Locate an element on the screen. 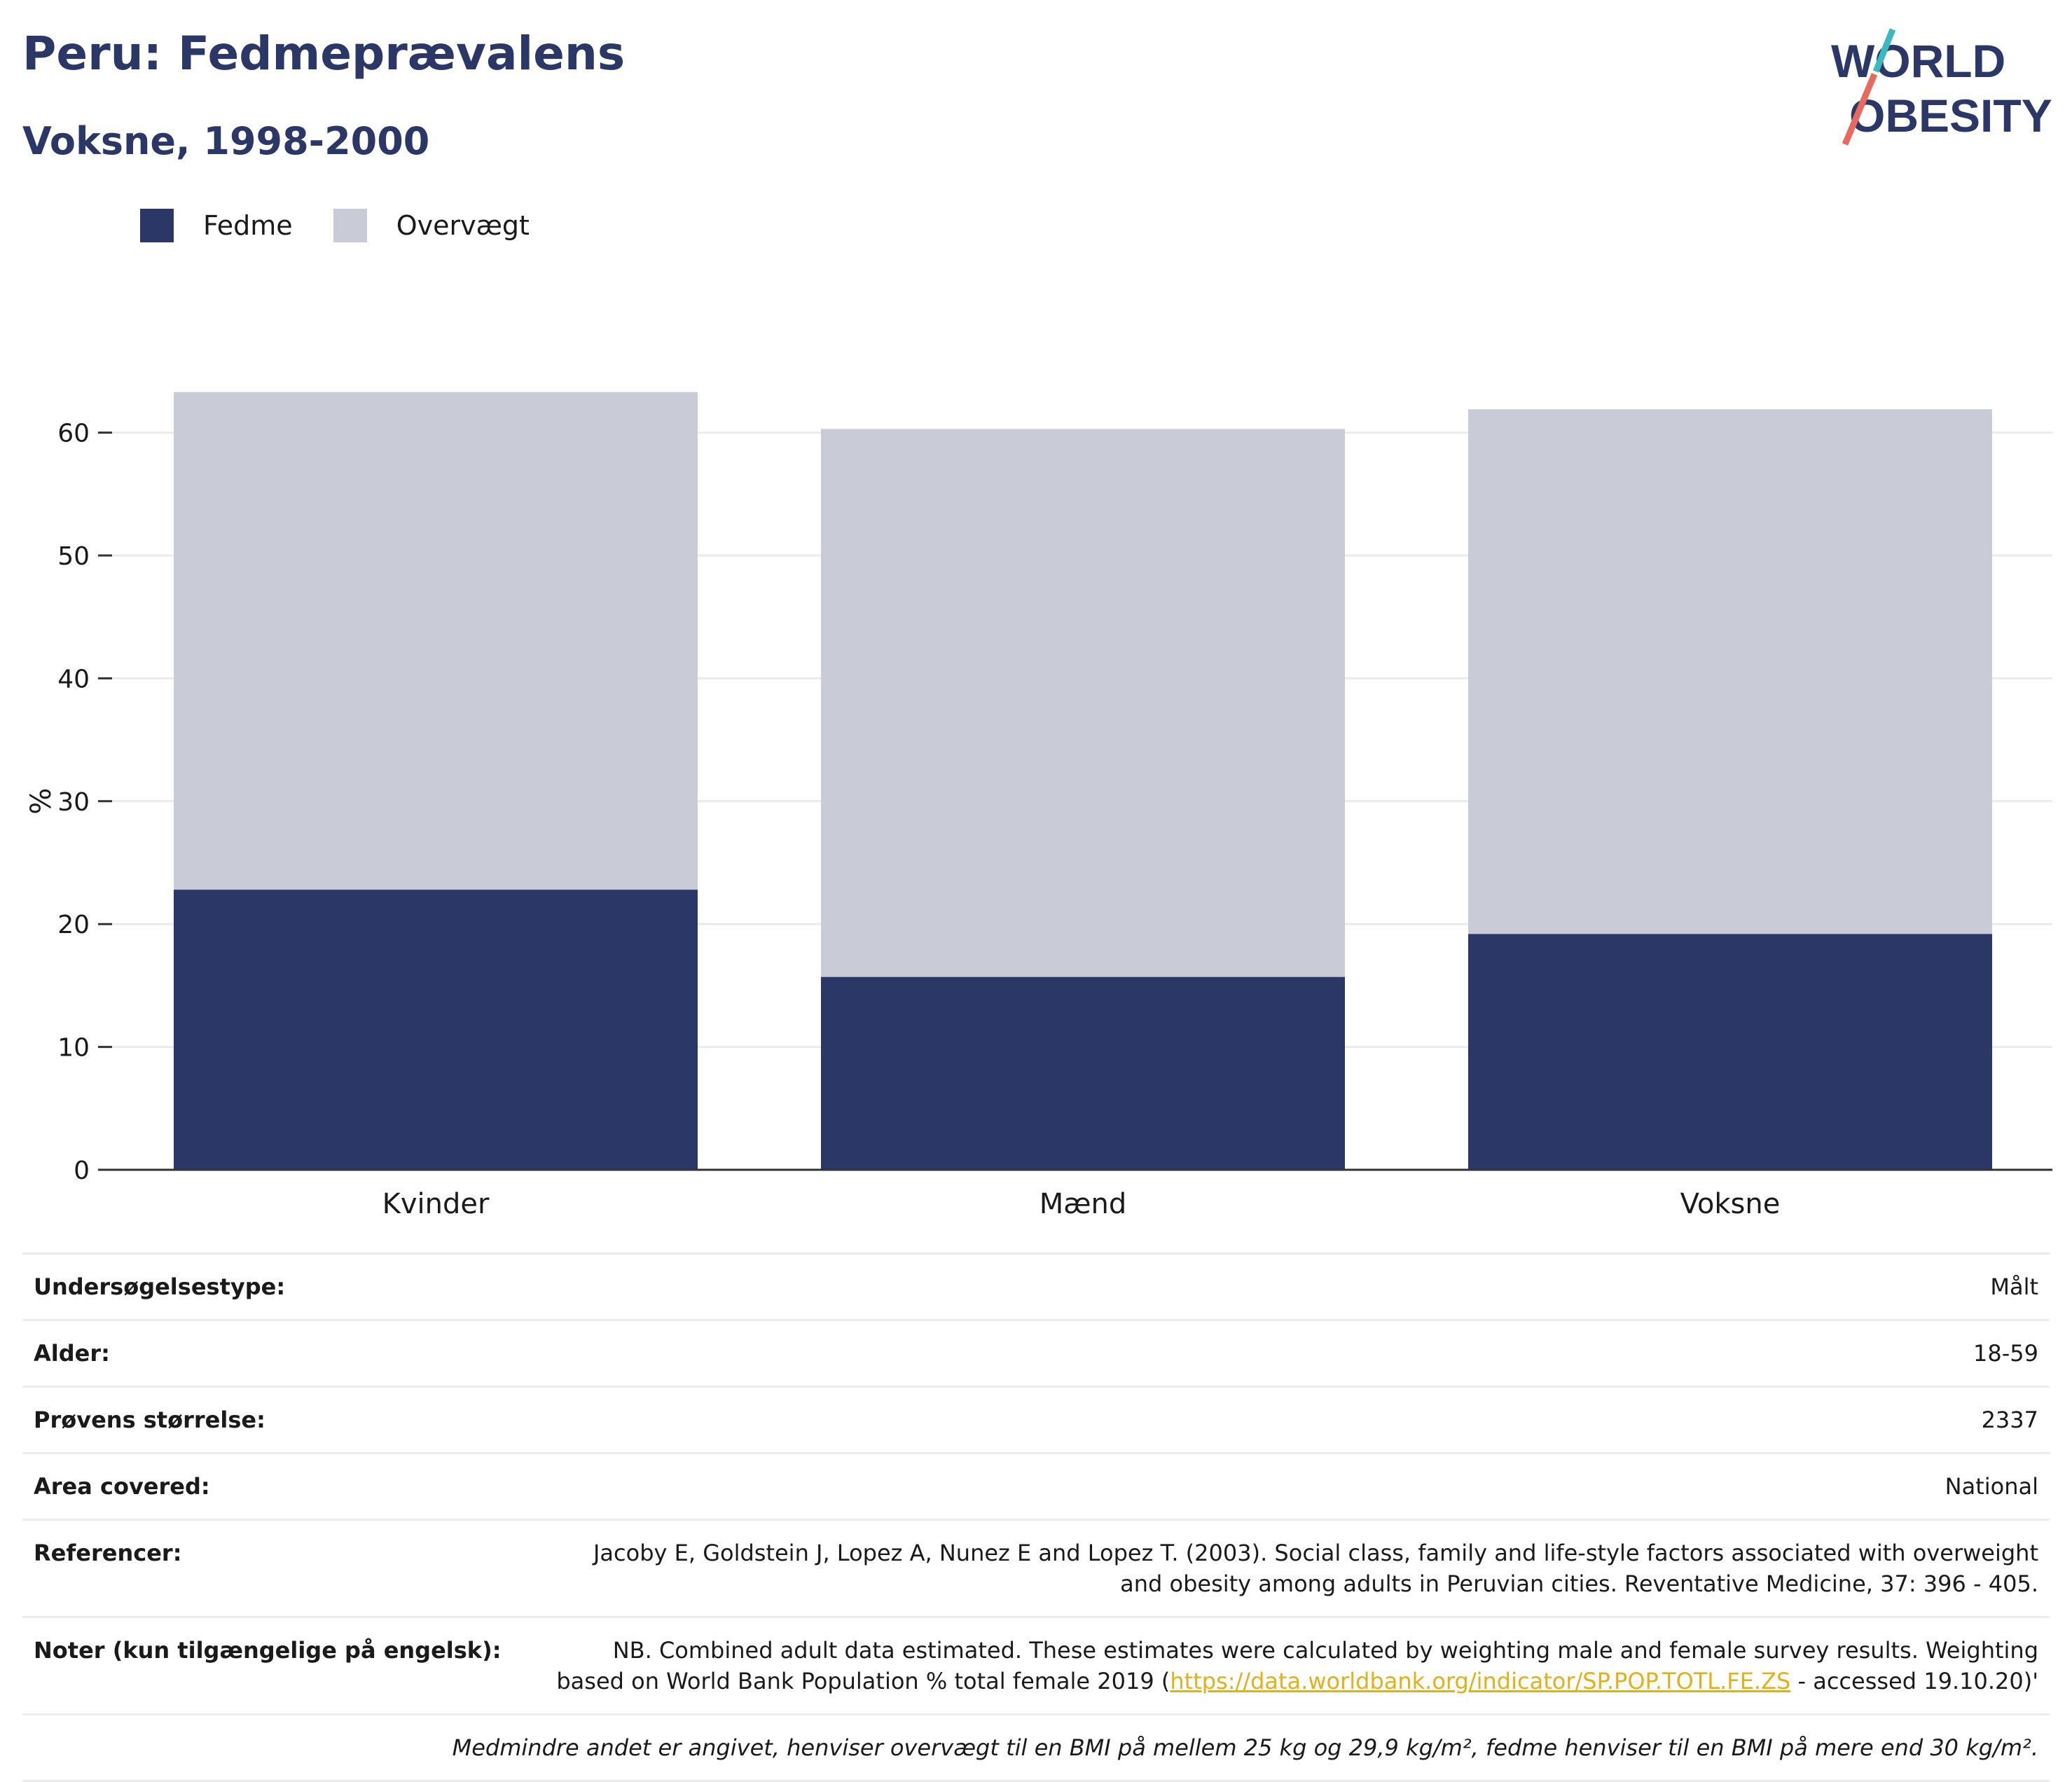 The image size is (2072, 1782). info-label: Prøvens størrelse: is located at coordinates (279, 1419).